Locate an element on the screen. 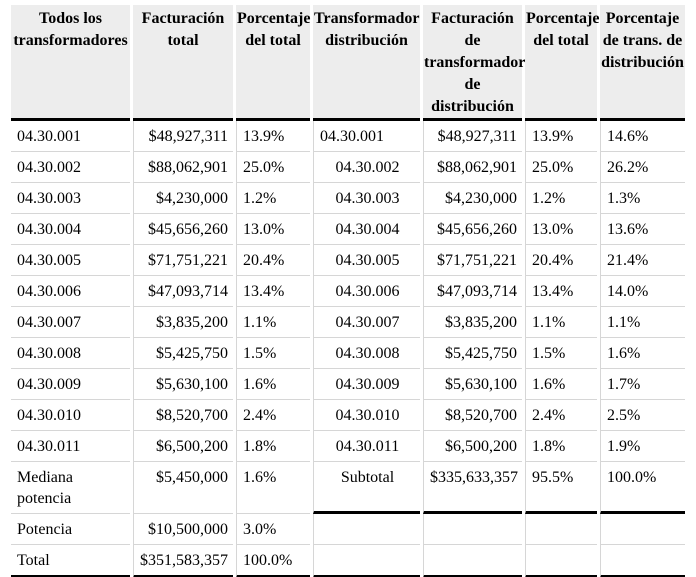 Image resolution: width=696 pixels, height=577 pixels. cell: 21.4% is located at coordinates (642, 260).